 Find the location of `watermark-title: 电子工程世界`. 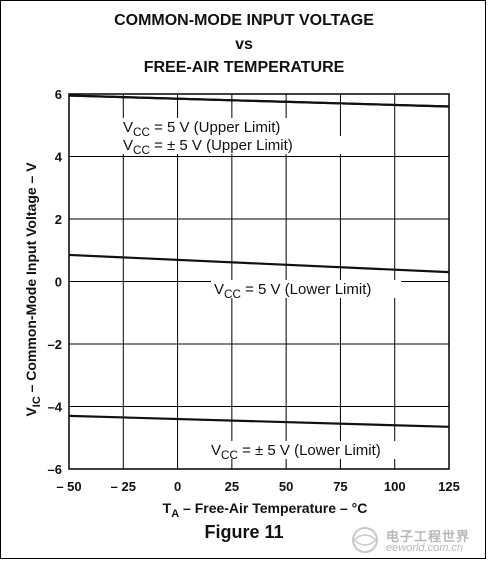

watermark-title: 电子工程世界 is located at coordinates (428, 536).